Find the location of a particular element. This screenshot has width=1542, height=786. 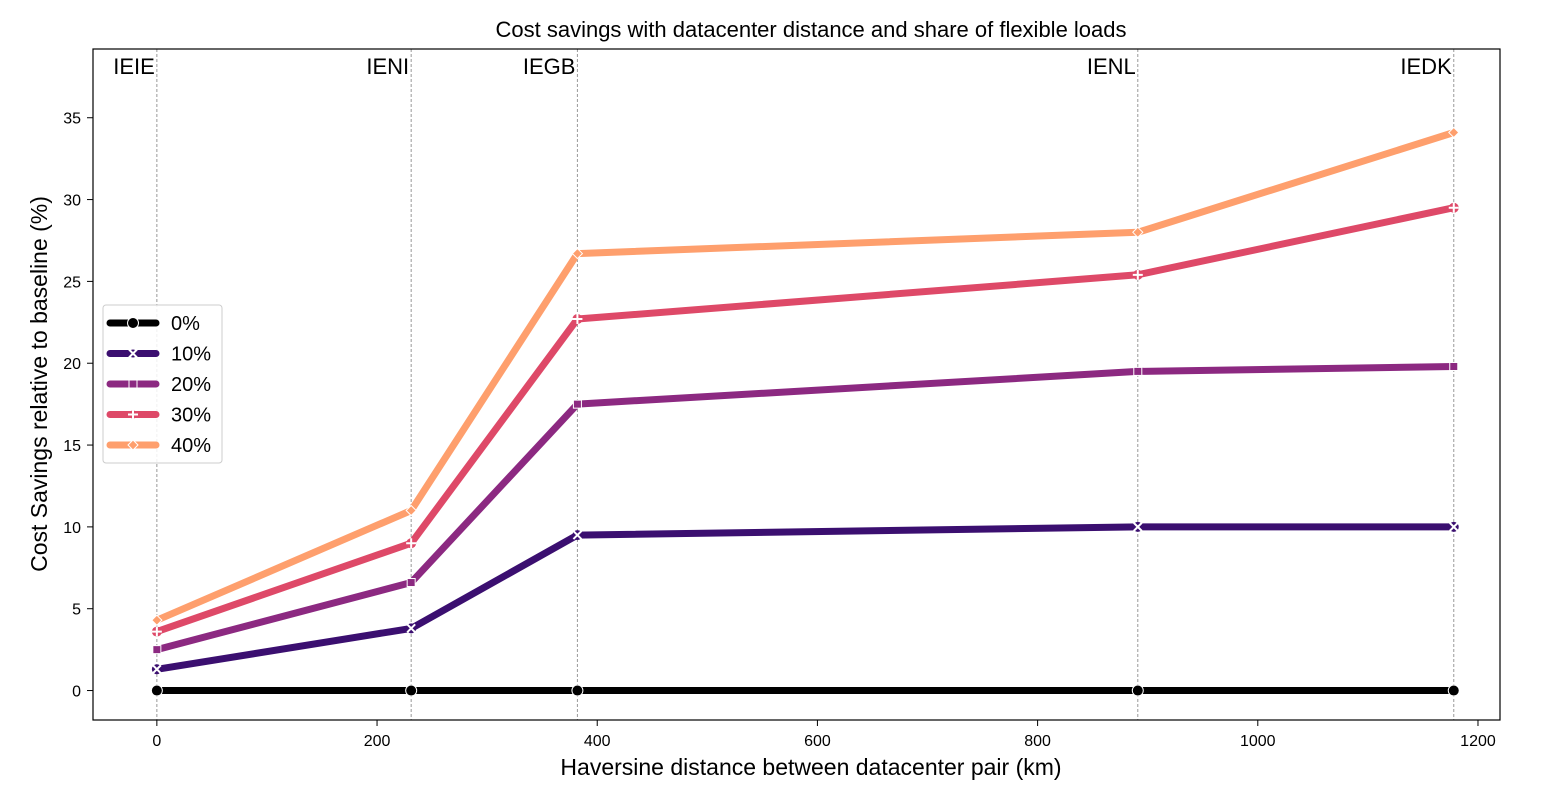

legend-entry: 40% is located at coordinates (158, 446).